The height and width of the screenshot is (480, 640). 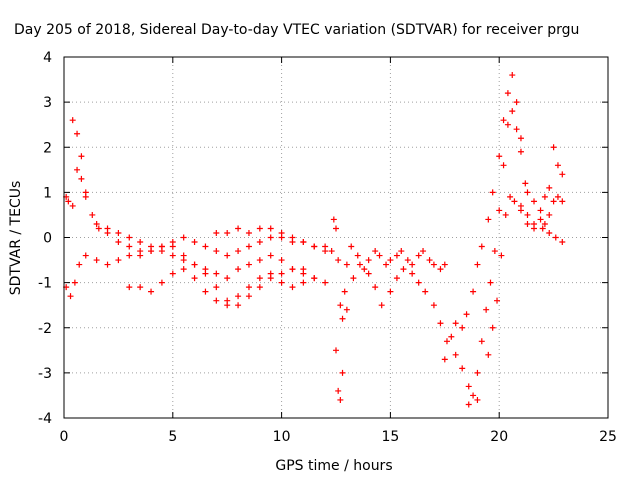 What do you see at coordinates (608, 437) in the screenshot?
I see `x-tick-label: 25` at bounding box center [608, 437].